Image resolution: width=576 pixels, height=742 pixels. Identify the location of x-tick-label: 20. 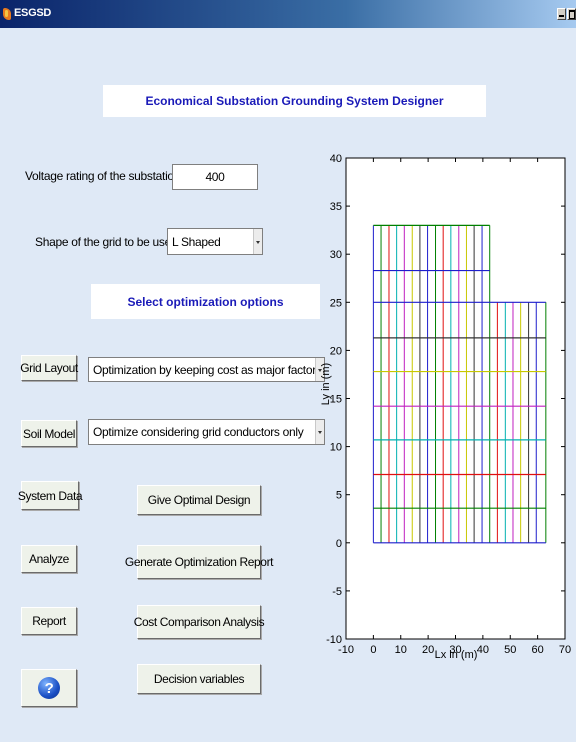
(428, 650).